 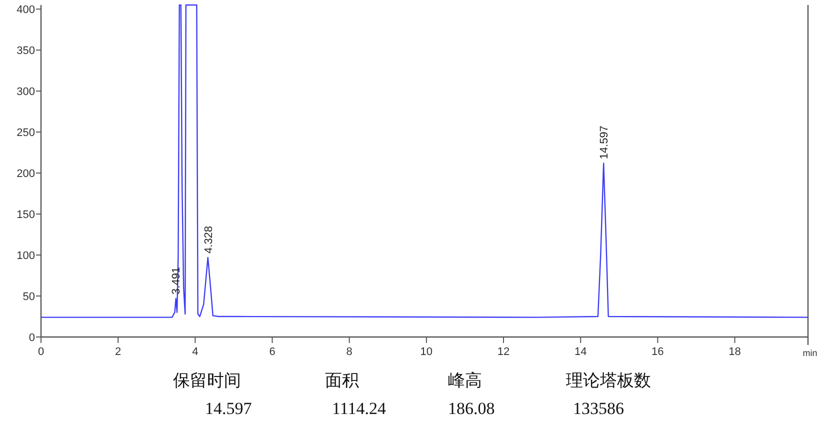 What do you see at coordinates (25, 133) in the screenshot?
I see `y-tick-label: 250` at bounding box center [25, 133].